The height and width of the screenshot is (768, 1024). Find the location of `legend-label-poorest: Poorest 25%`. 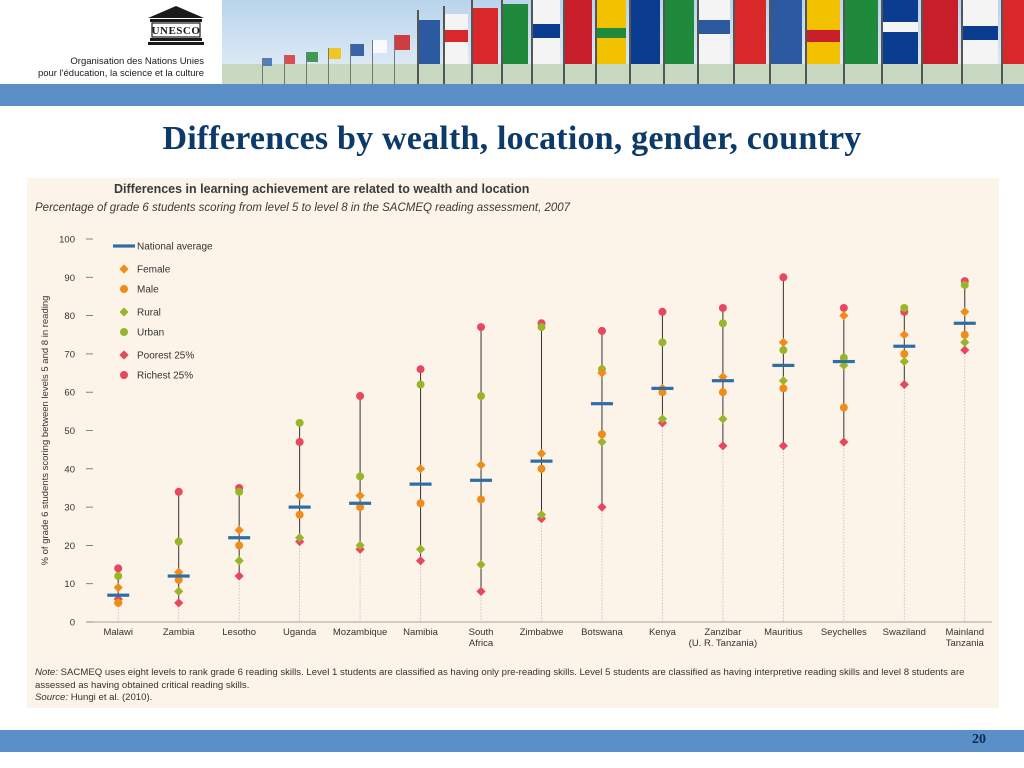

legend-label-poorest: Poorest 25% is located at coordinates (165, 356).